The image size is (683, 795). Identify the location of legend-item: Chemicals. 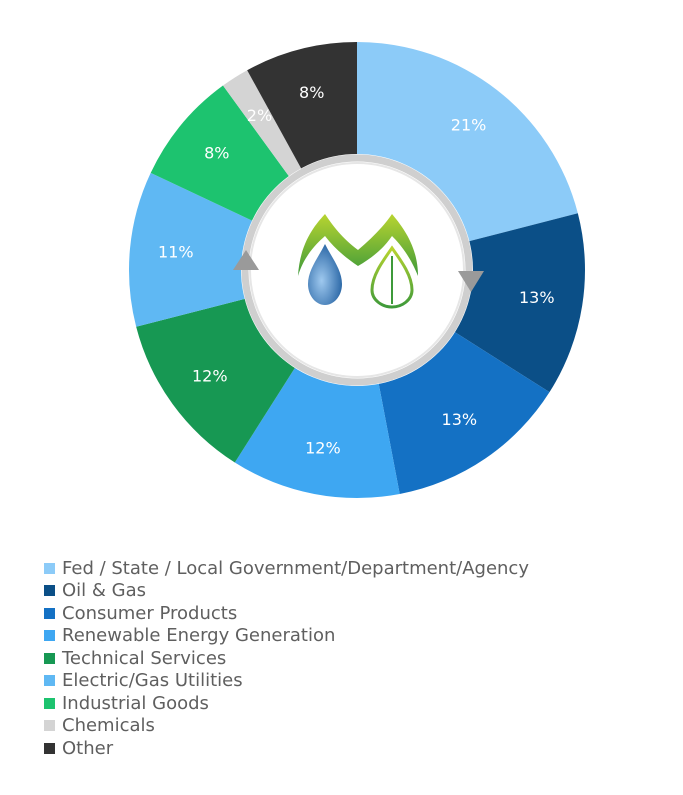
(286, 726).